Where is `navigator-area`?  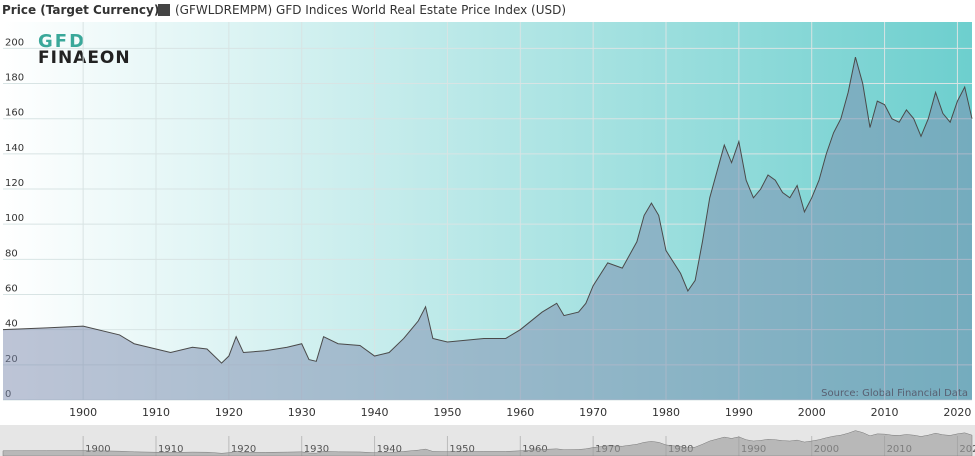 navigator-area is located at coordinates (487, 443).